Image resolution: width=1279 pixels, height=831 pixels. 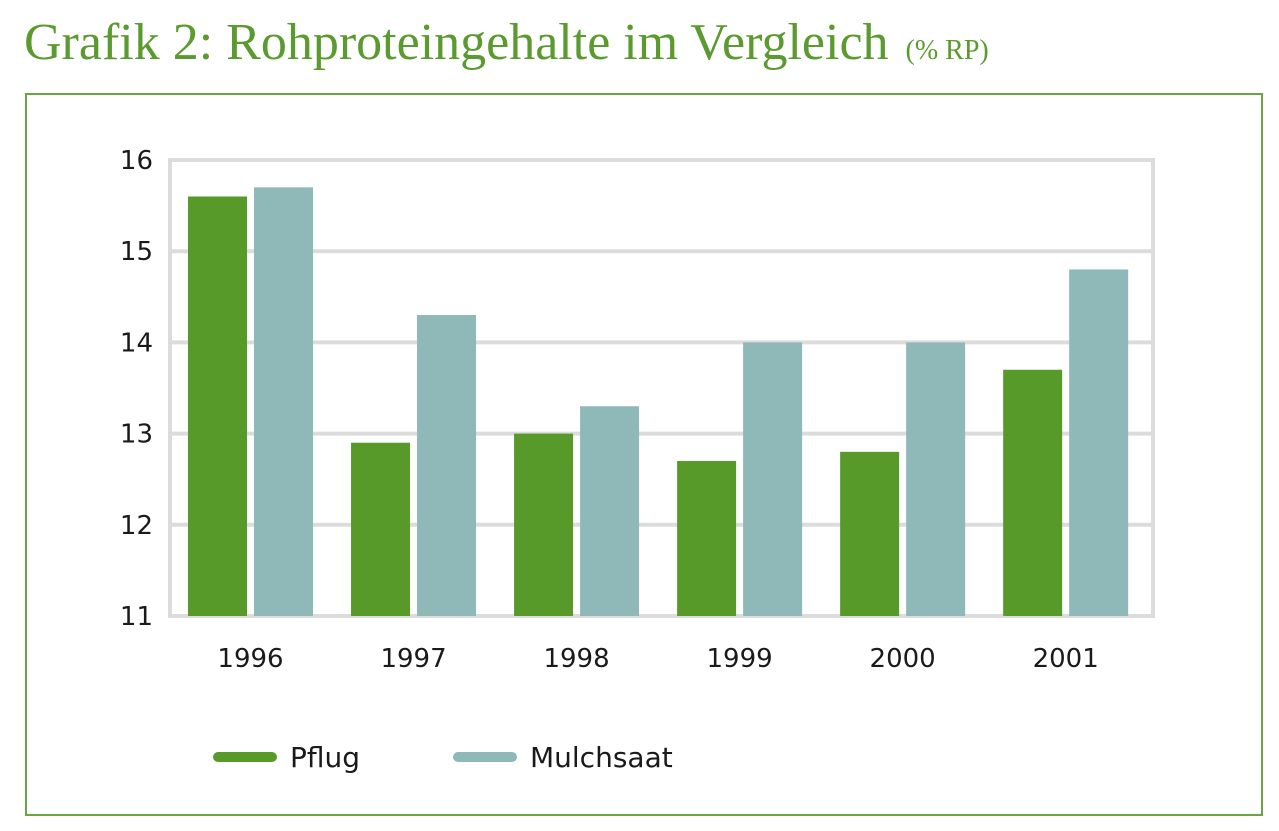 I want to click on y-tick-label: 16, so click(x=136, y=161).